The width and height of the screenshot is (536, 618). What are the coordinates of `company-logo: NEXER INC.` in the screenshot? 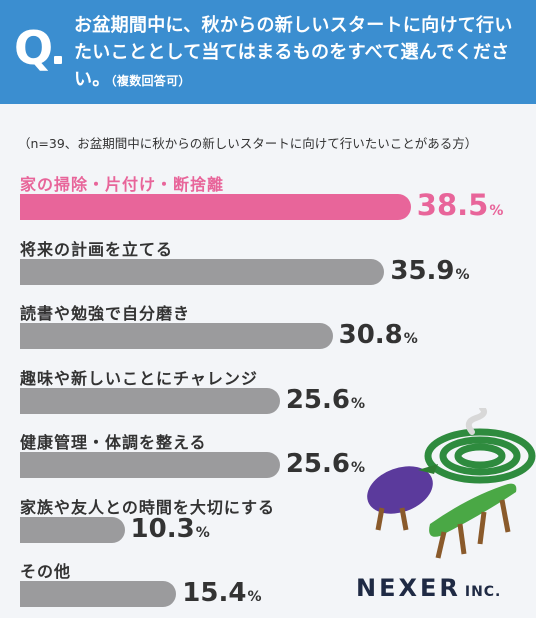 It's located at (428, 588).